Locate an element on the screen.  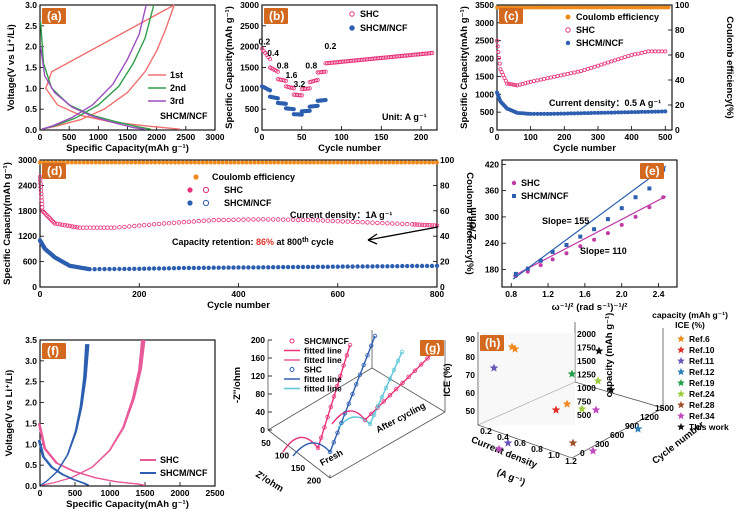
panel-label-bg-a is located at coordinates (54, 16).